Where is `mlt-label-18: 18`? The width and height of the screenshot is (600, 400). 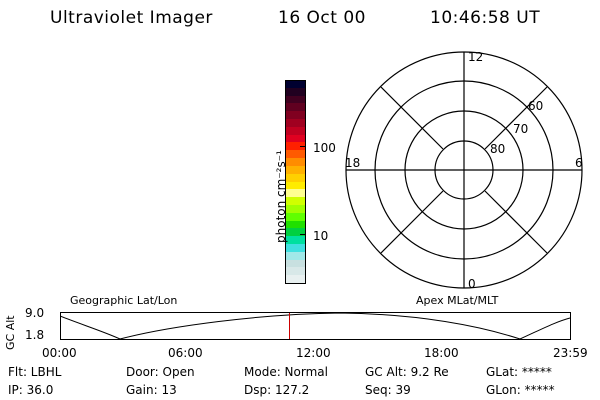 mlt-label-18: 18 is located at coordinates (352, 163).